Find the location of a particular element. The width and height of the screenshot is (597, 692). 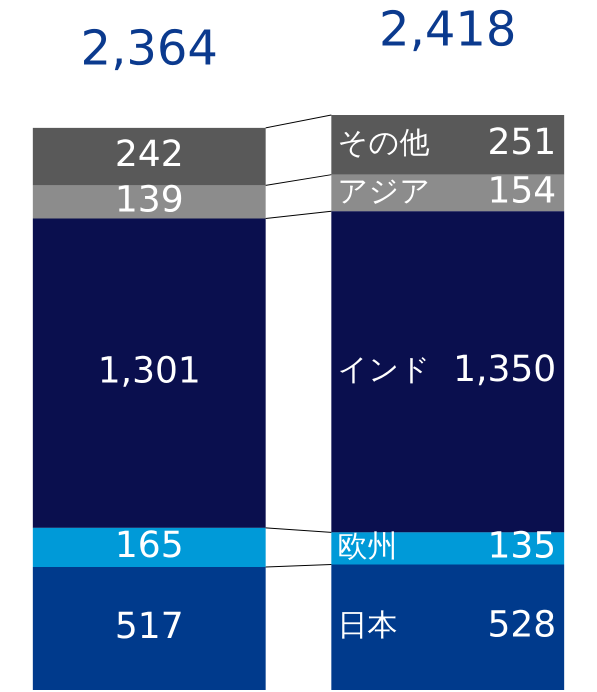

total-label: 2,418 is located at coordinates (447, 29).